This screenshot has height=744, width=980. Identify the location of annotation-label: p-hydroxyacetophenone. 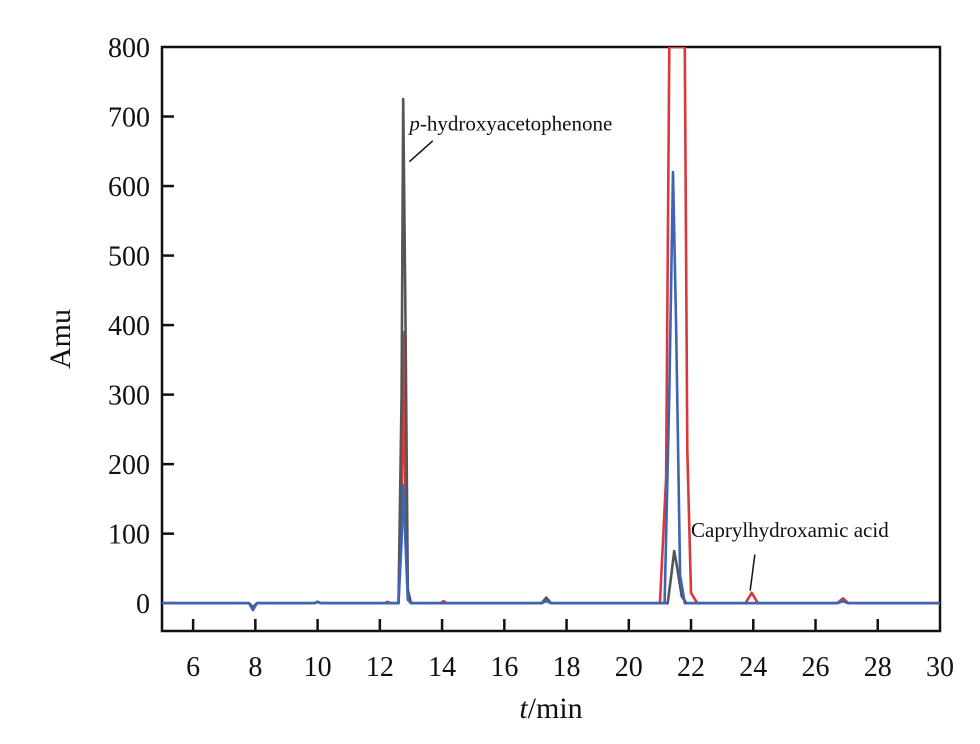
(509, 123).